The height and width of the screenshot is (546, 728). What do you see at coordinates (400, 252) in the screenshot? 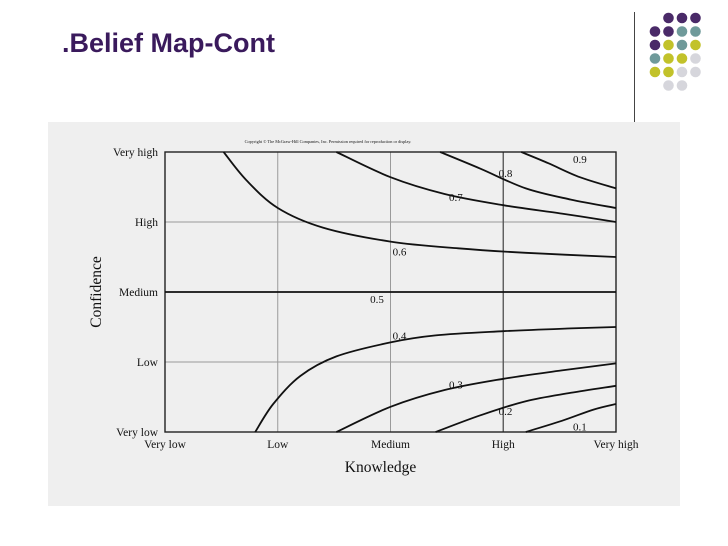
I see `curve-label: 0.6` at bounding box center [400, 252].